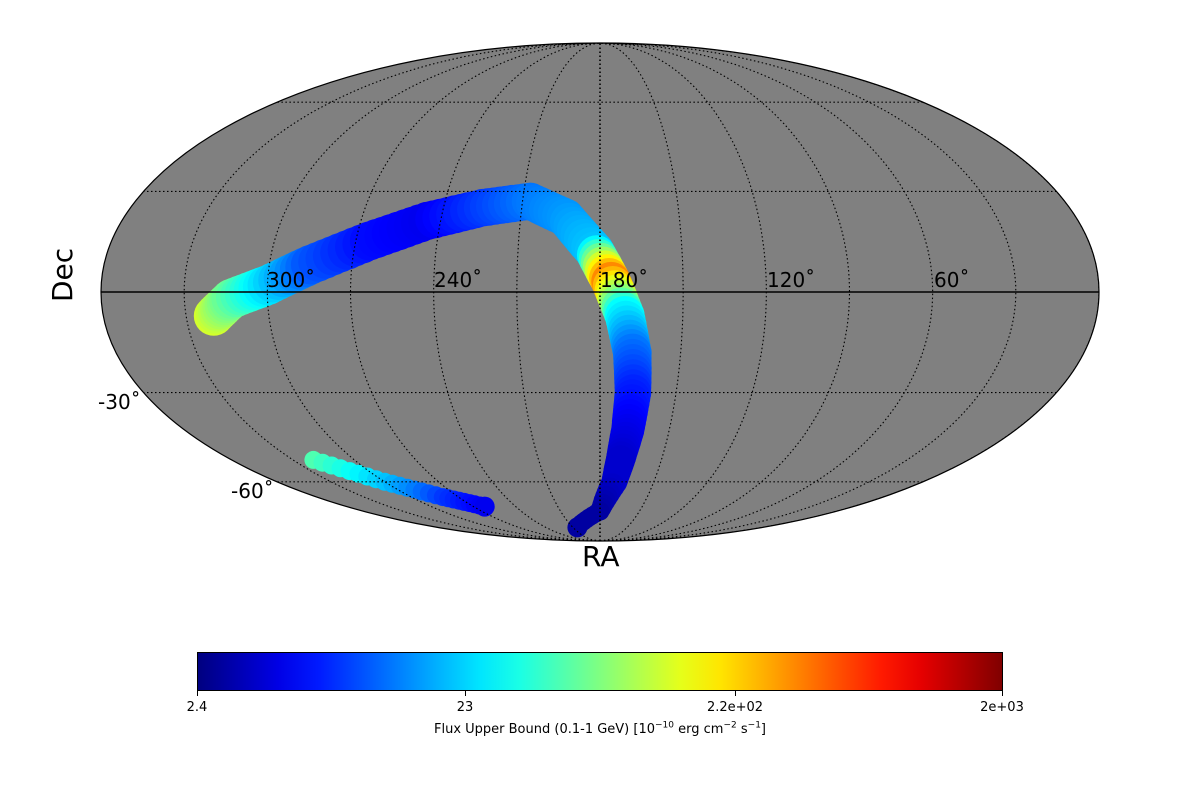 The height and width of the screenshot is (800, 1200). Describe the element at coordinates (197, 707) in the screenshot. I see `colorbar-tick-label: 2.4` at that location.